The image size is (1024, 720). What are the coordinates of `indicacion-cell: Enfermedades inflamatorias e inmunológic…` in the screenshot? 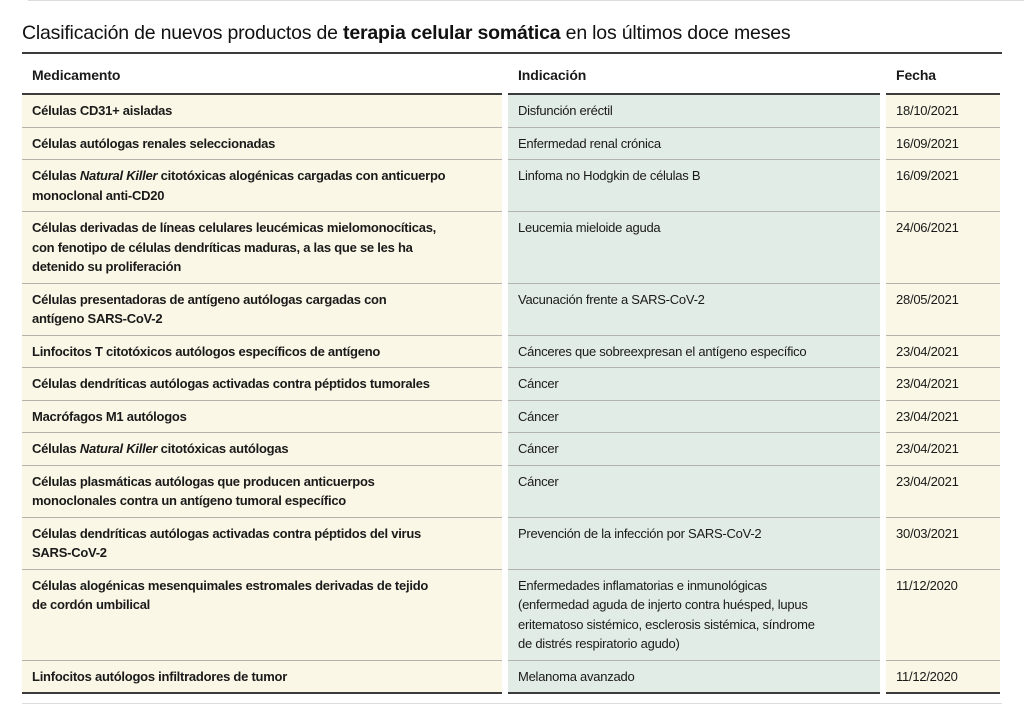 It's located at (694, 614).